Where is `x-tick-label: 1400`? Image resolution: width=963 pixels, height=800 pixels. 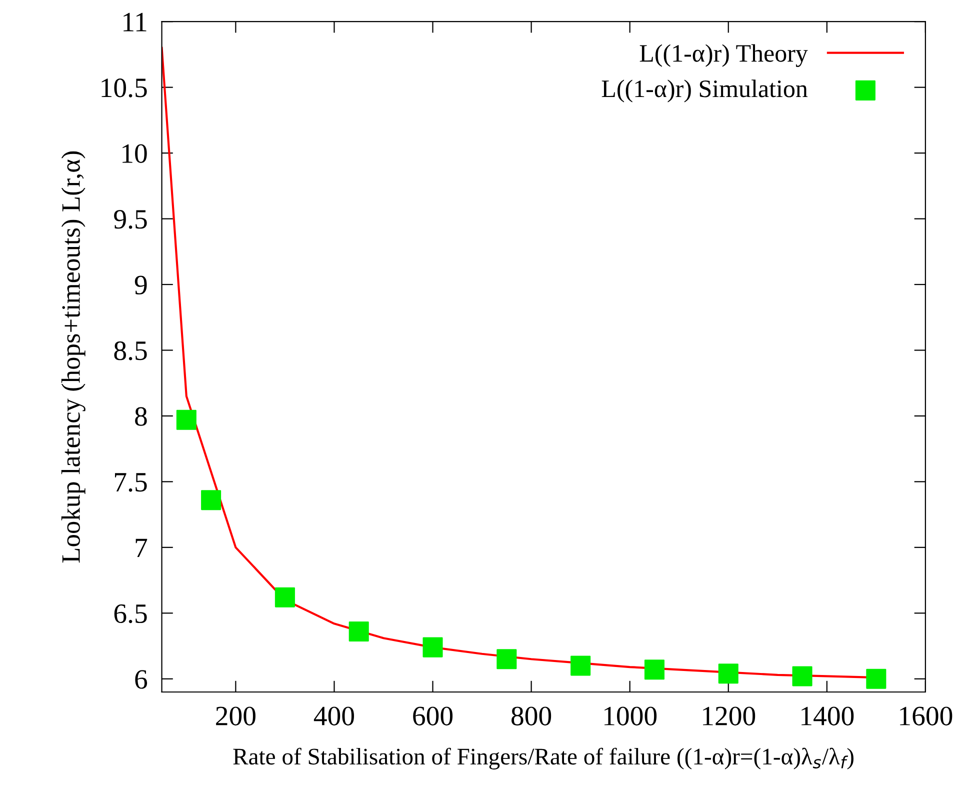 x-tick-label: 1400 is located at coordinates (828, 716).